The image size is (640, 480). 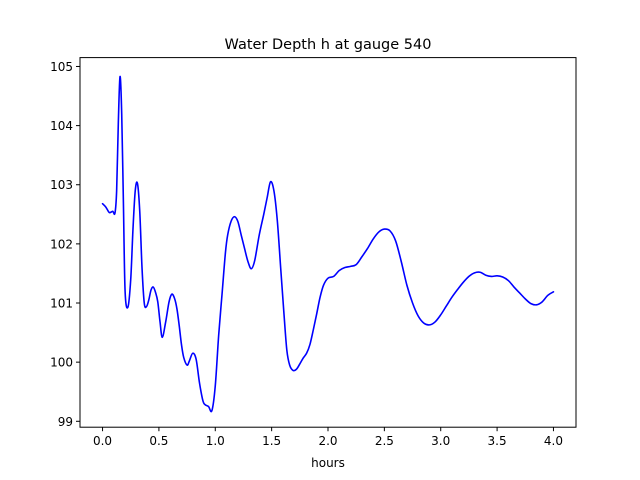 I want to click on chart-title: Water Depth h at gauge 540, so click(x=328, y=45).